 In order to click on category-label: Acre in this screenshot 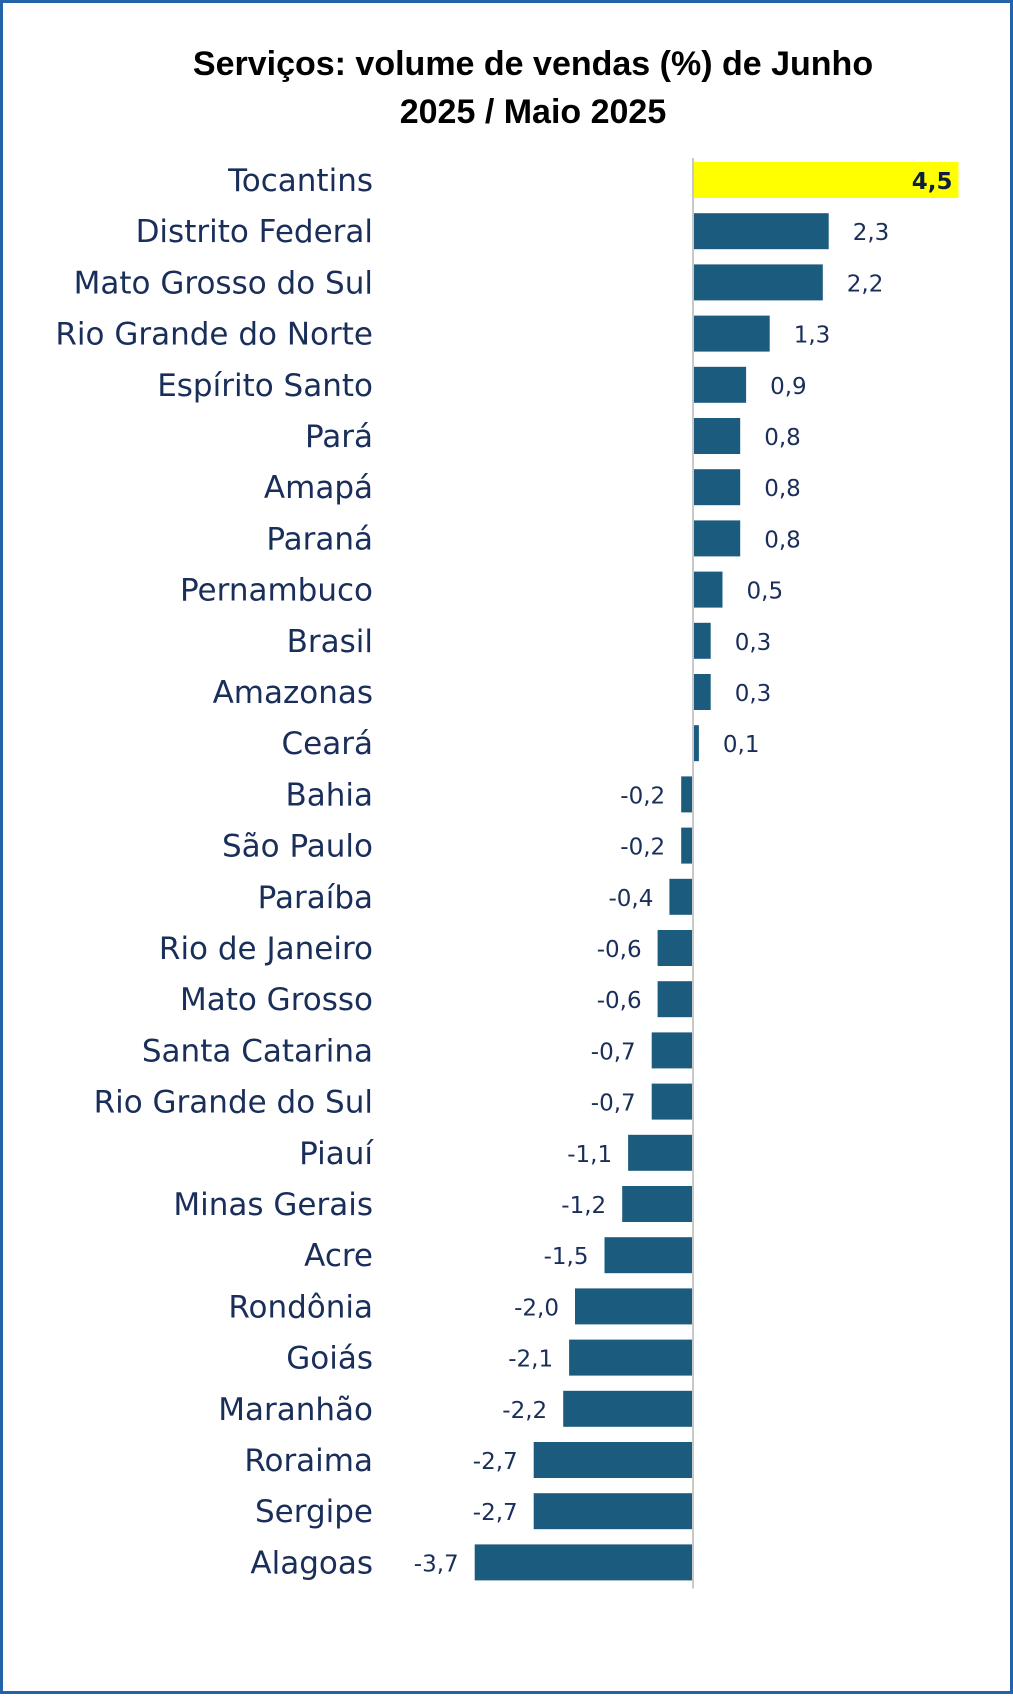, I will do `click(338, 1256)`.